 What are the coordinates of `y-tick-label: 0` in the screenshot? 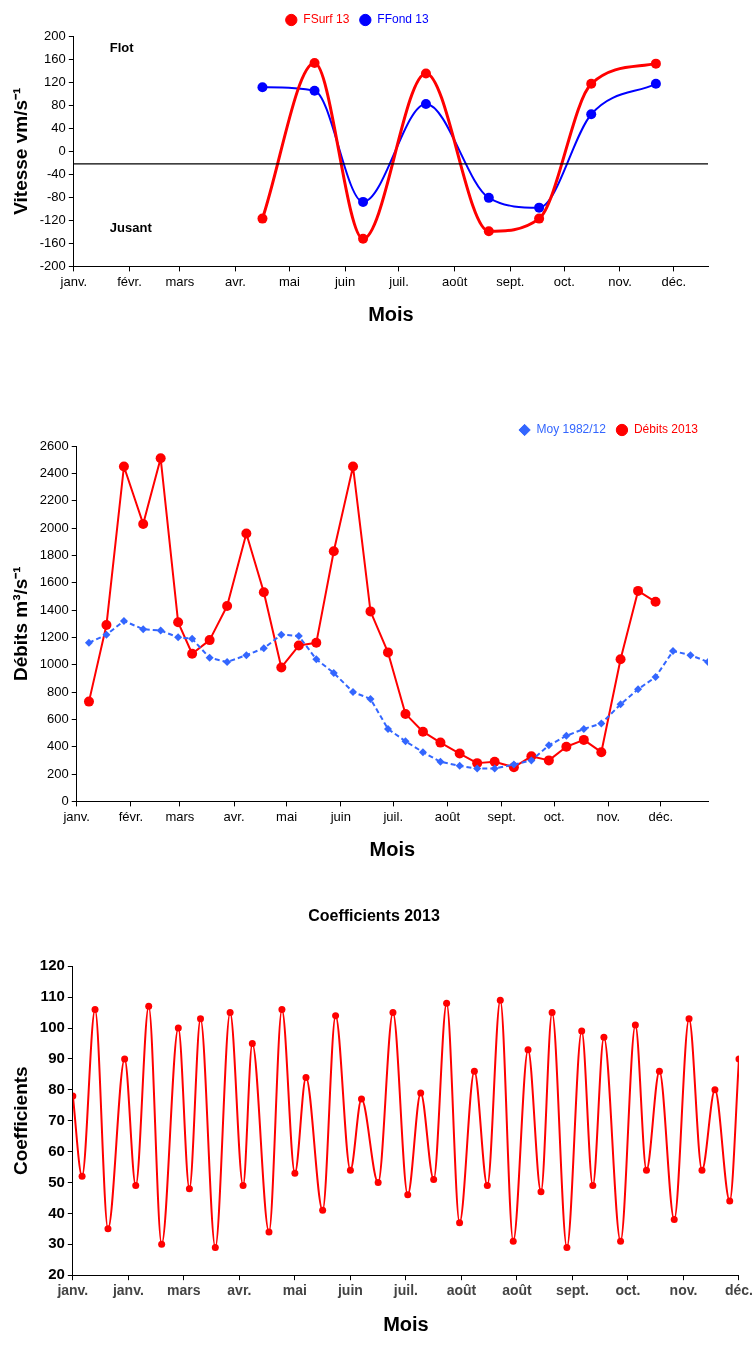 It's located at (65, 800).